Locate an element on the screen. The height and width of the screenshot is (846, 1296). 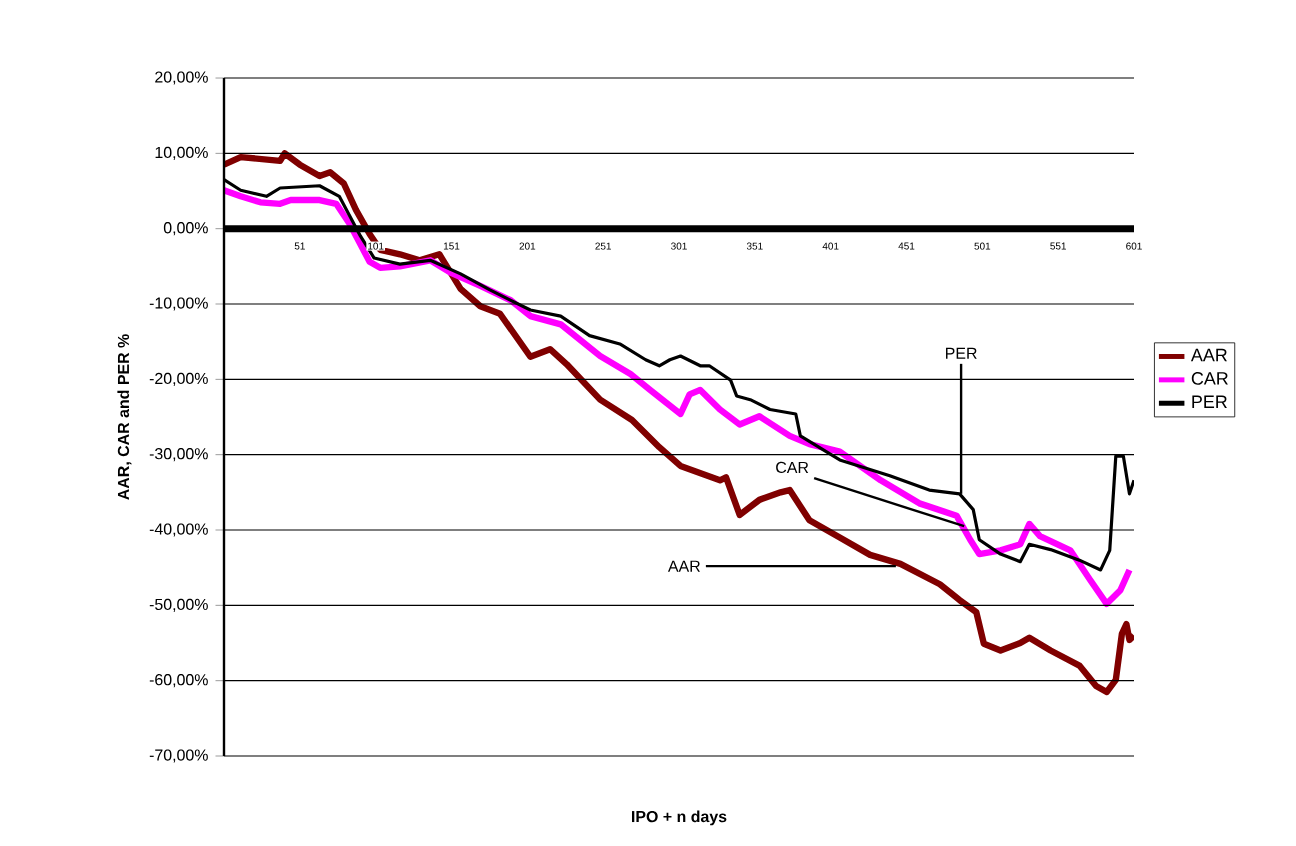
legend-label: CAR is located at coordinates (1209, 378).